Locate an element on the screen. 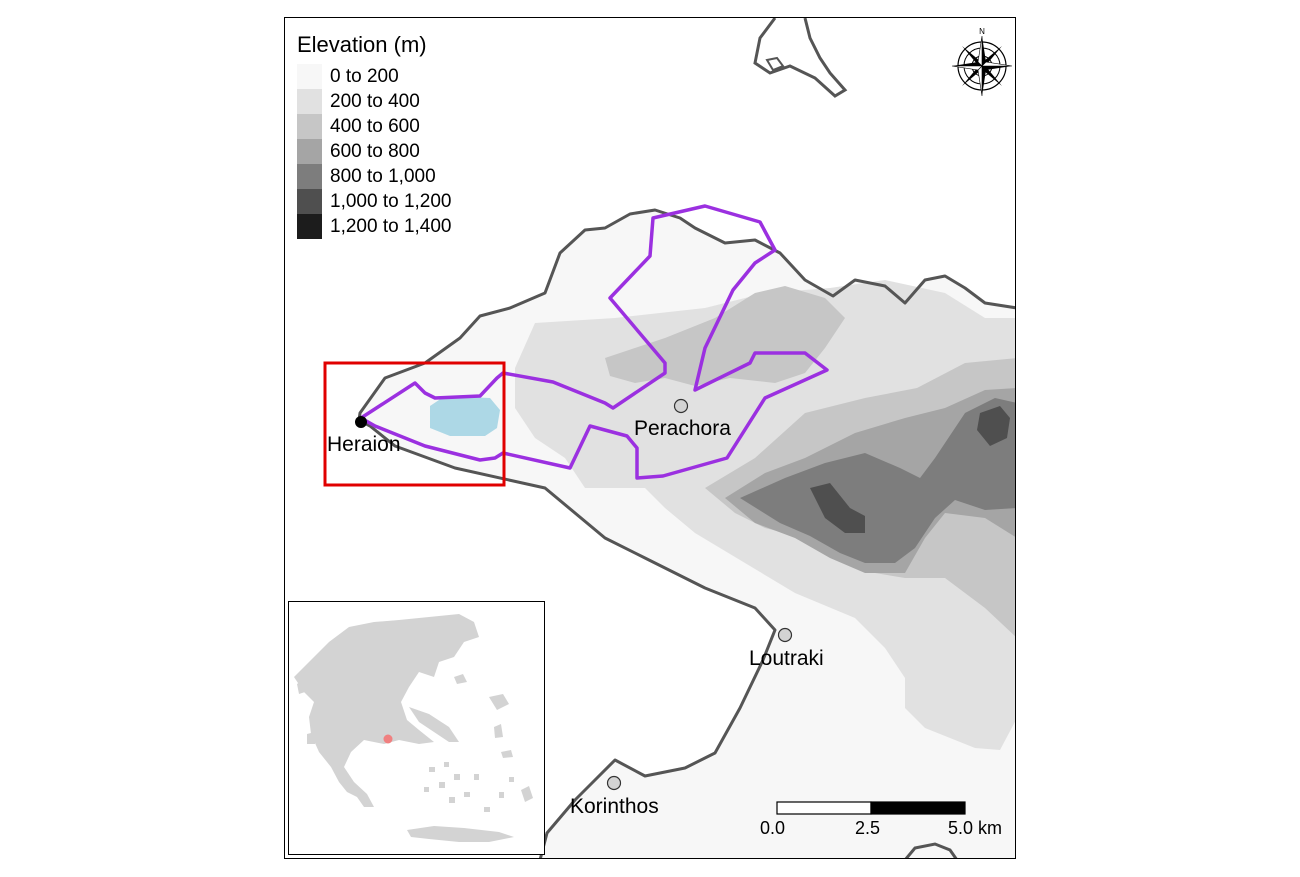 The image size is (1300, 877). inset-chalkidiki is located at coordinates (414, 654).